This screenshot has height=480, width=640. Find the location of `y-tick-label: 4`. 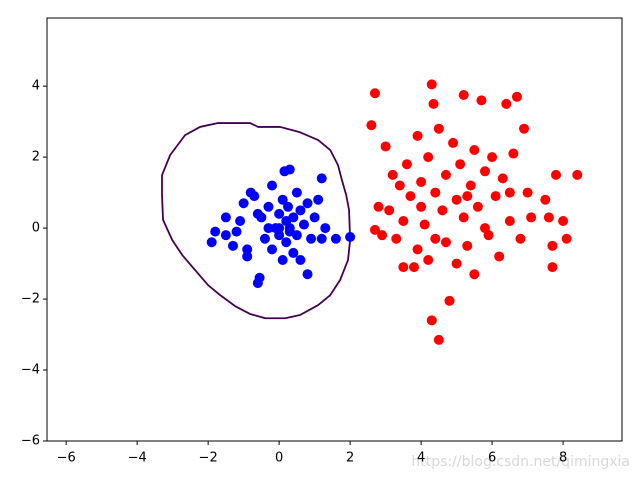

y-tick-label: 4 is located at coordinates (36, 86).